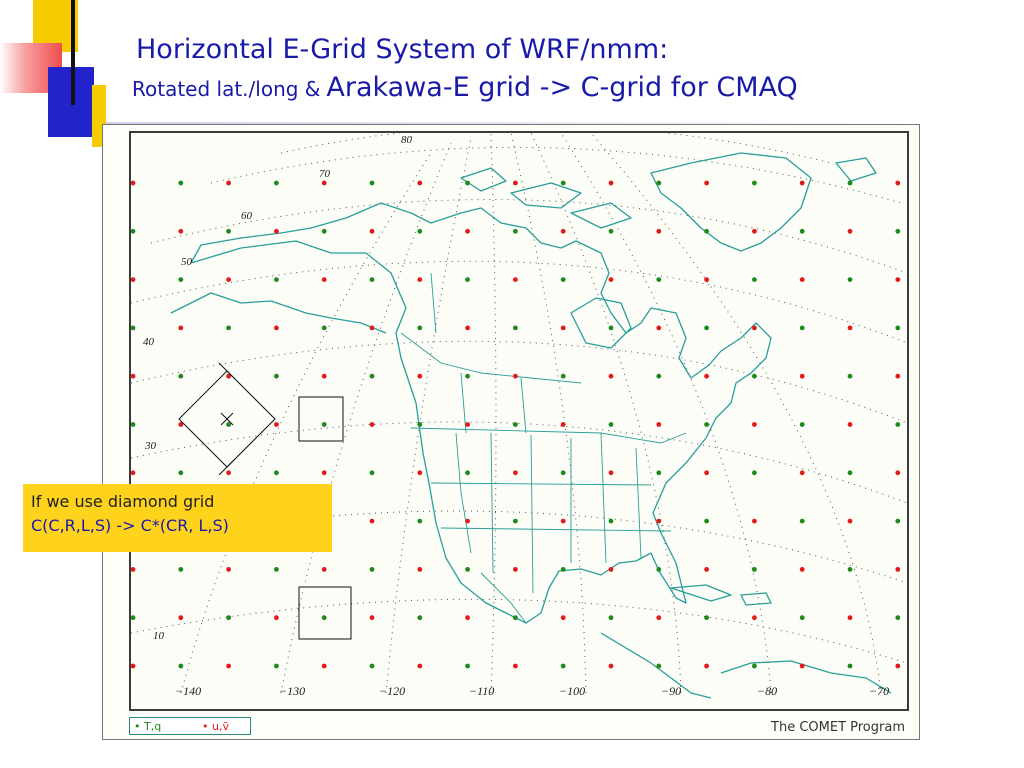 This screenshot has width=1024, height=768. What do you see at coordinates (433, 303) in the screenshot?
I see `territory-line` at bounding box center [433, 303].